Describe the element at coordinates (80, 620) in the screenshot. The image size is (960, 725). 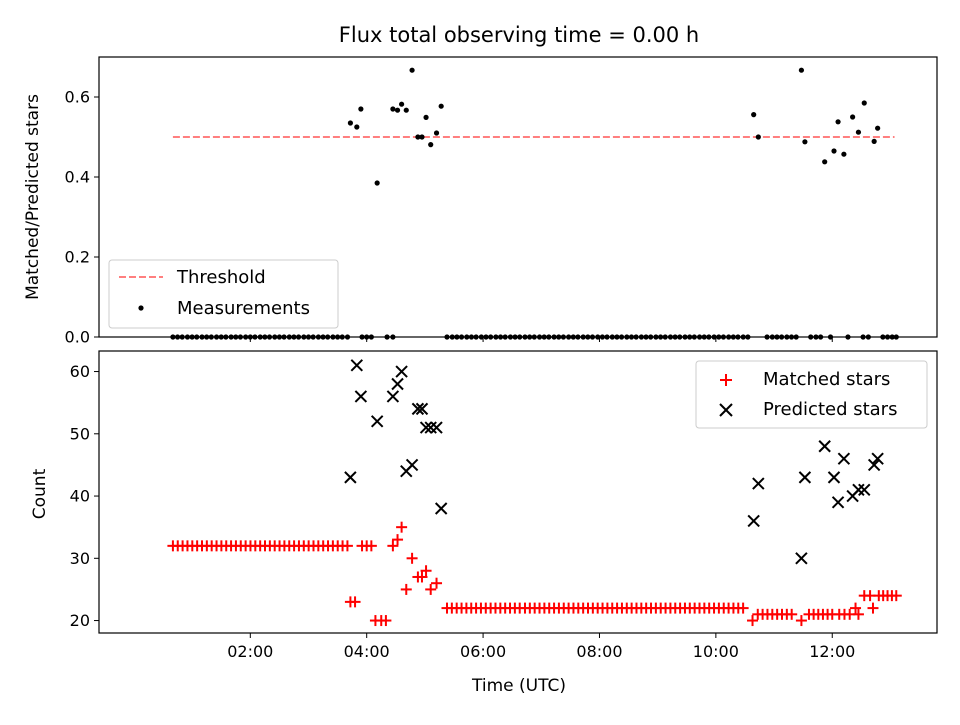
I see `bottom-y-tick-label: 20` at that location.